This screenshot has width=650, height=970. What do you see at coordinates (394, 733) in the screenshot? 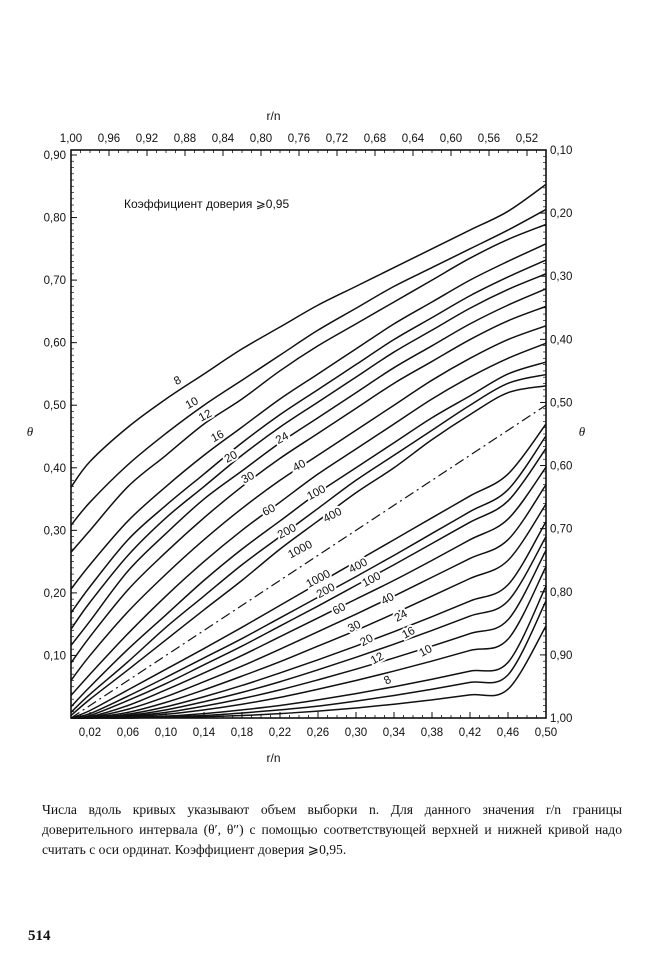
I see `x-bottom-tick-label: 0,34` at bounding box center [394, 733].